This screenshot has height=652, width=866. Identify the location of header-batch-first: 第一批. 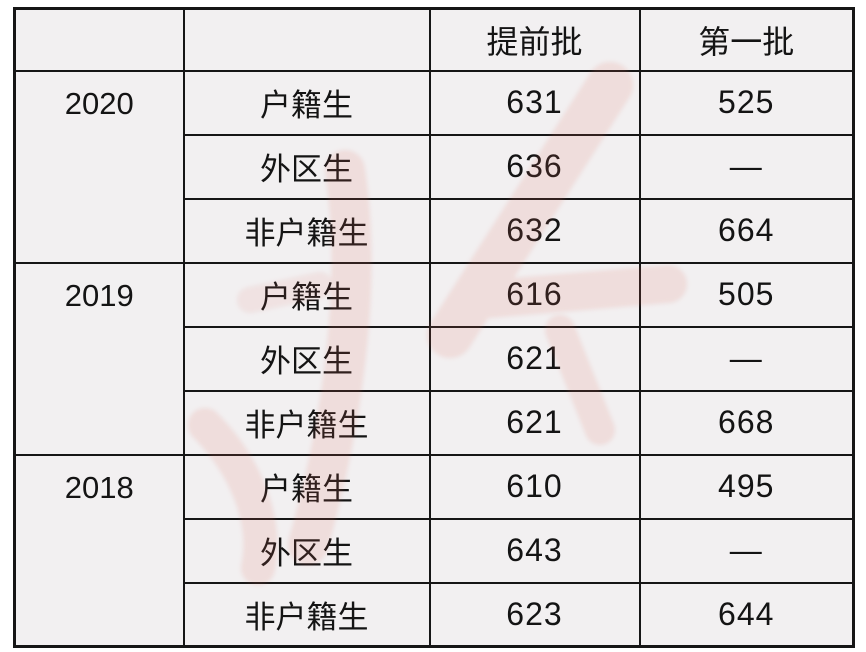
(746, 39).